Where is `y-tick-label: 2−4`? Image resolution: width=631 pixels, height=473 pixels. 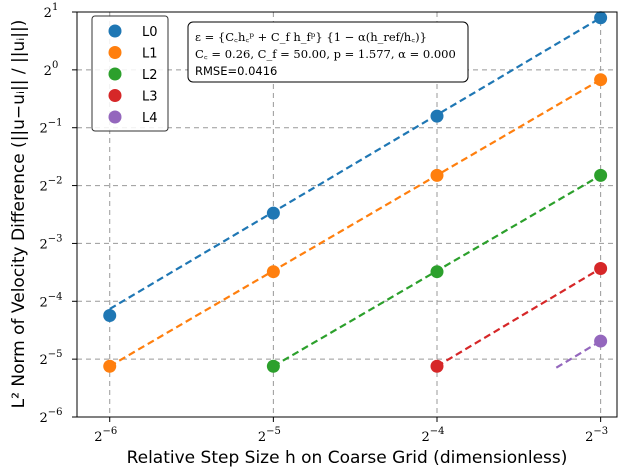 y-tick-label: 2−4 is located at coordinates (50, 300).